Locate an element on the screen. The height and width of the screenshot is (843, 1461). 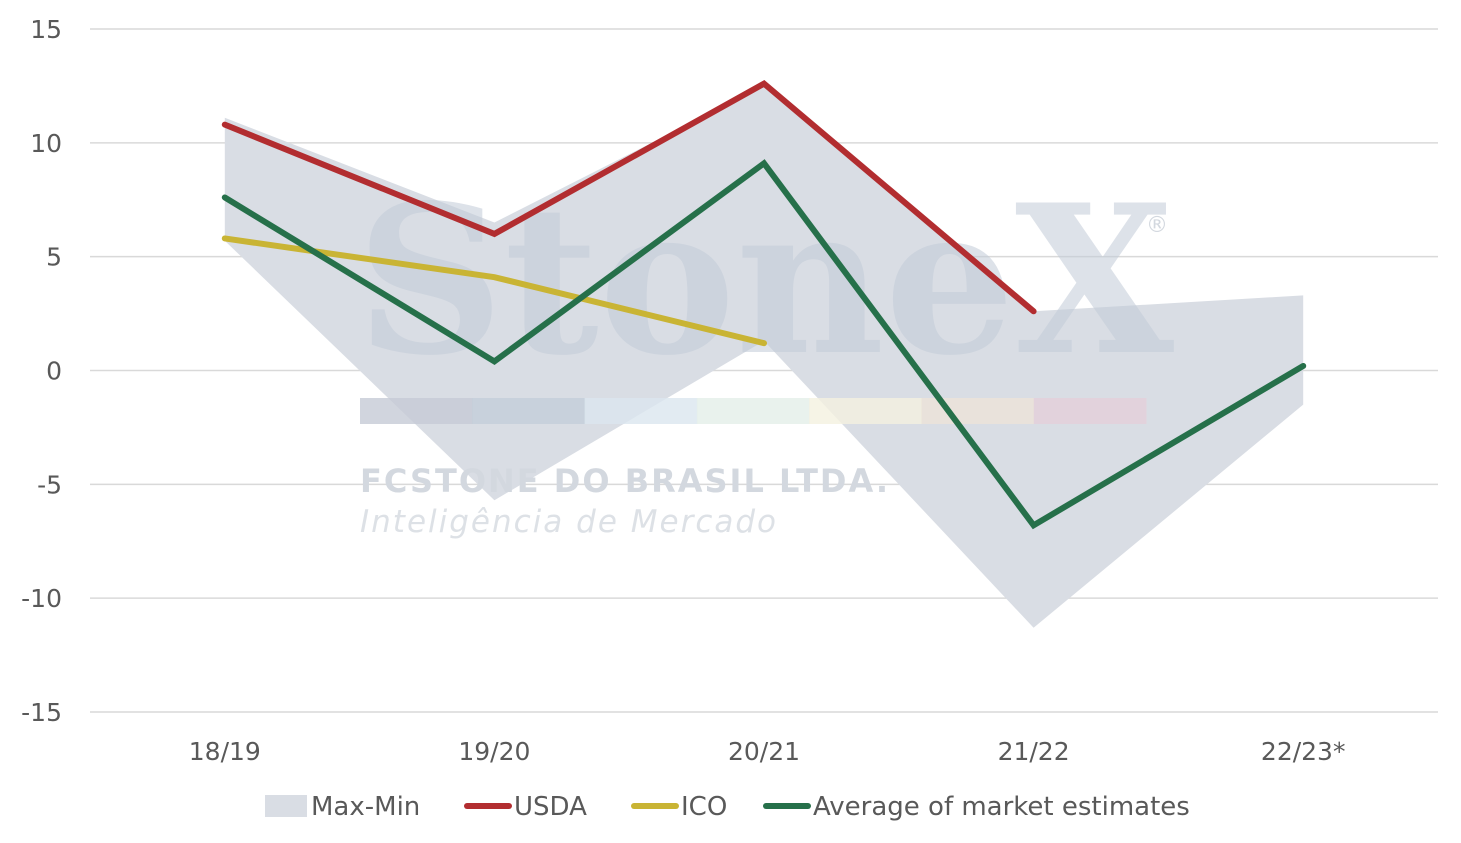
y-tick-label: 10 is located at coordinates (46, 143).